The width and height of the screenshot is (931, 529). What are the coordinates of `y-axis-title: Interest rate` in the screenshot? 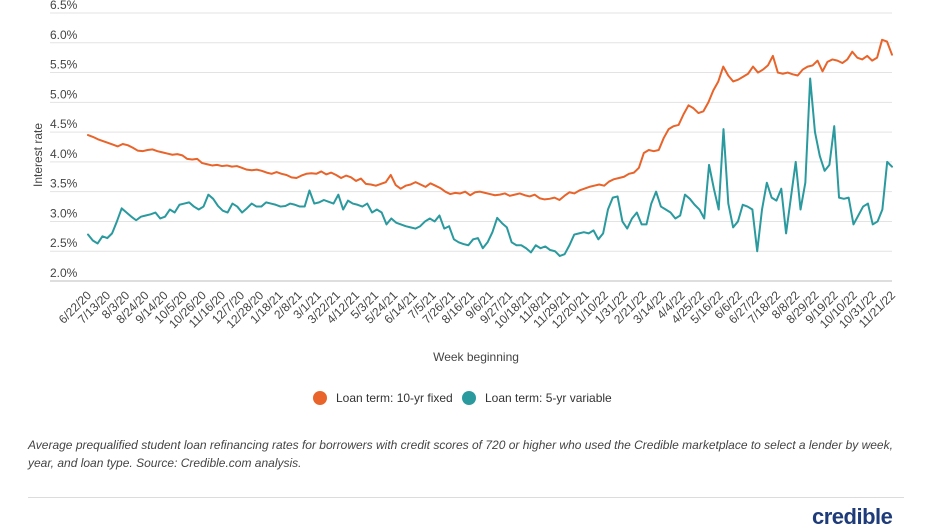 It's located at (38, 155).